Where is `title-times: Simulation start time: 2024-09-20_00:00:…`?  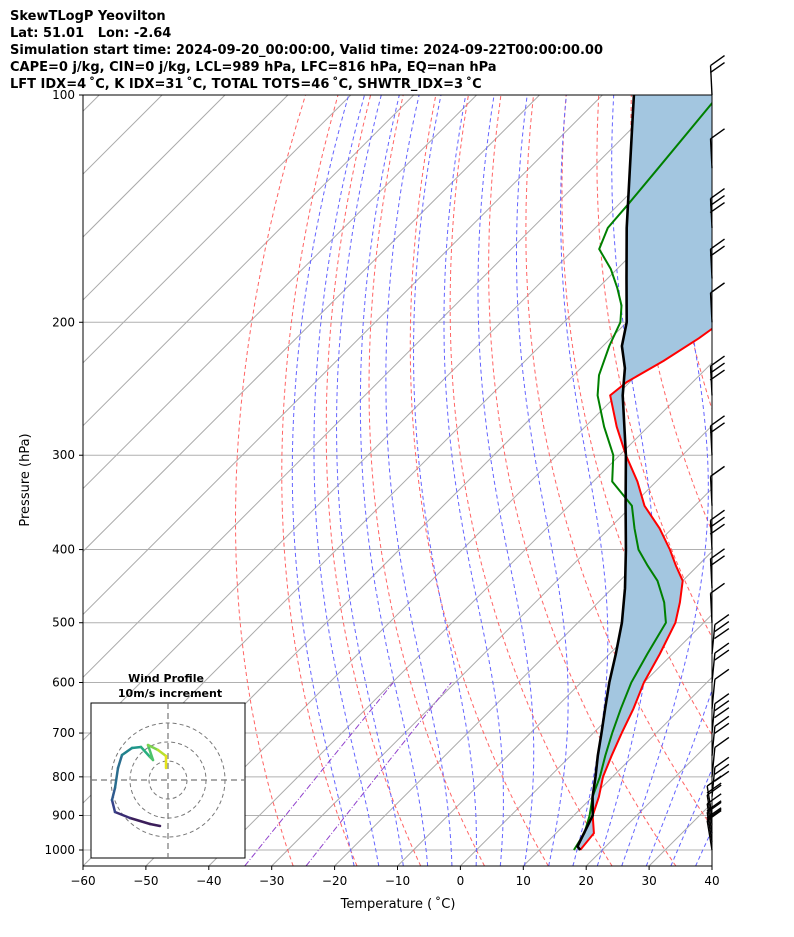 title-times: Simulation start time: 2024-09-20_00:00:… is located at coordinates (306, 50).